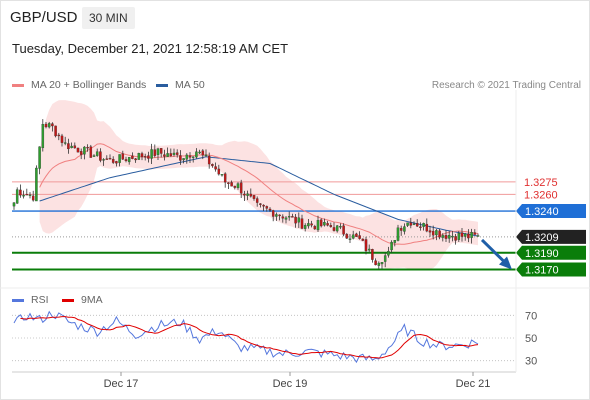 This screenshot has width=590, height=400. What do you see at coordinates (541, 183) in the screenshot?
I see `level-label-0: 1.3275` at bounding box center [541, 183].